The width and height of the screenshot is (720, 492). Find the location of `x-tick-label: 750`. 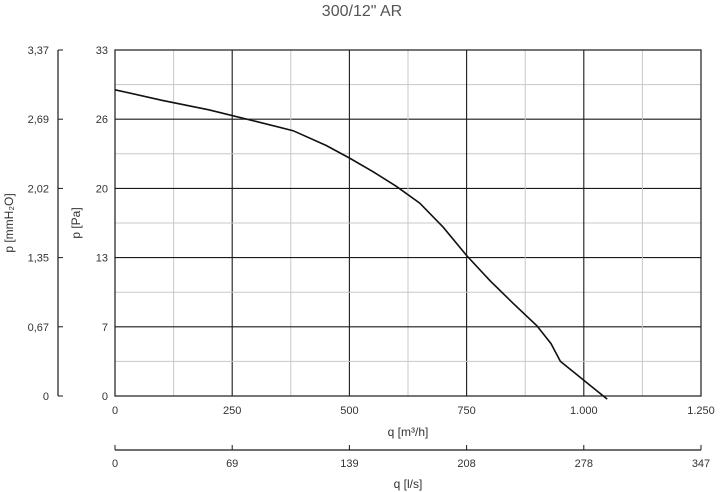

x-tick-label: 750 is located at coordinates (466, 411).